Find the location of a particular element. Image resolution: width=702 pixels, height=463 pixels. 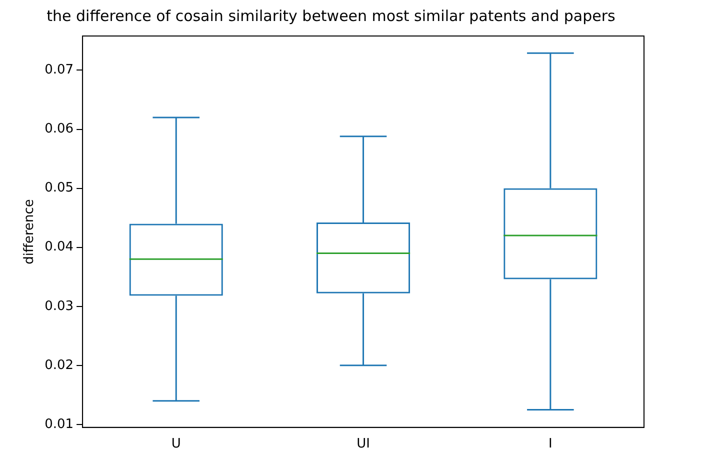

y-tick-label: 0.03 is located at coordinates (59, 306).